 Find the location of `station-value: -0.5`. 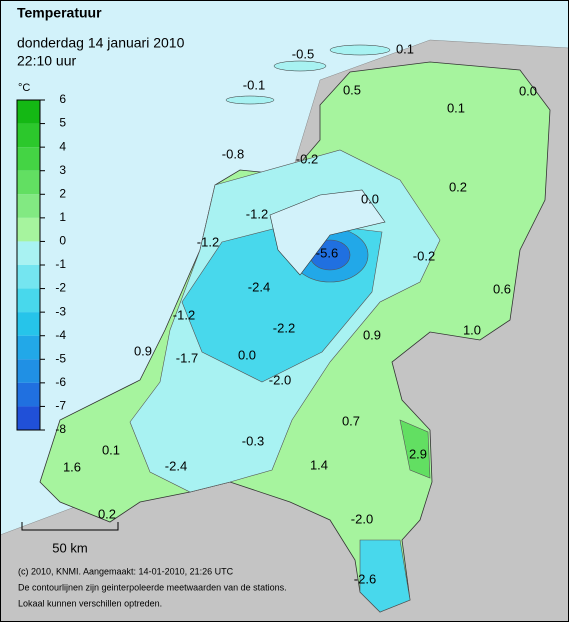

station-value: -0.5 is located at coordinates (303, 53).